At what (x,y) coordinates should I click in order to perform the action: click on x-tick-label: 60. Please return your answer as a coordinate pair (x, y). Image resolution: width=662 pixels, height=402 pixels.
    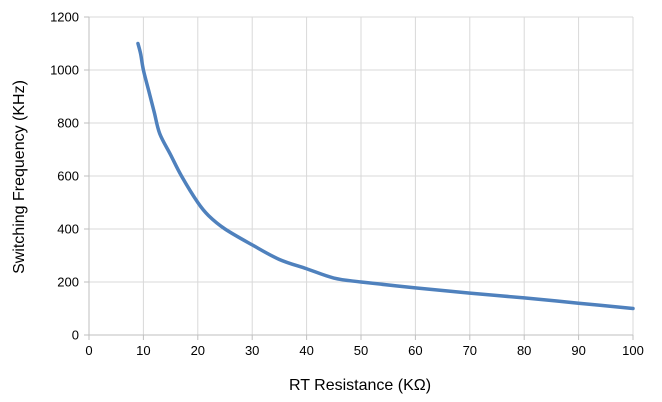
    Looking at the image, I should click on (415, 350).